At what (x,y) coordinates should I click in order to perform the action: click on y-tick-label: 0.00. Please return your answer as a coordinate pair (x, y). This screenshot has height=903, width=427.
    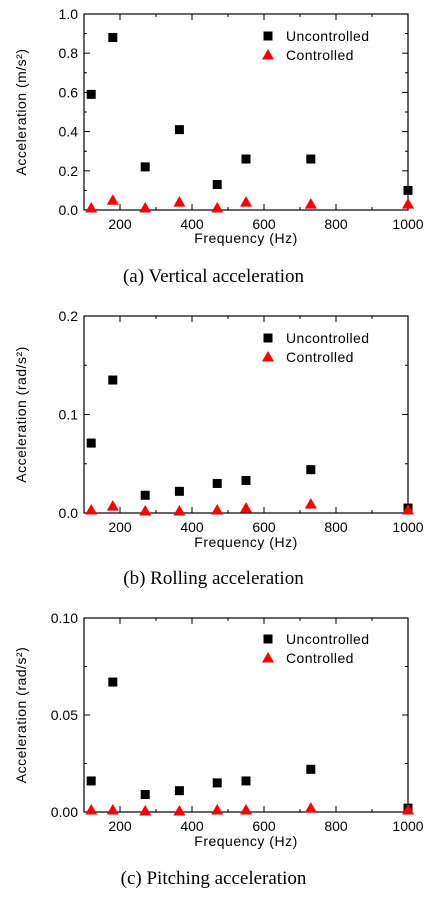
    Looking at the image, I should click on (64, 812).